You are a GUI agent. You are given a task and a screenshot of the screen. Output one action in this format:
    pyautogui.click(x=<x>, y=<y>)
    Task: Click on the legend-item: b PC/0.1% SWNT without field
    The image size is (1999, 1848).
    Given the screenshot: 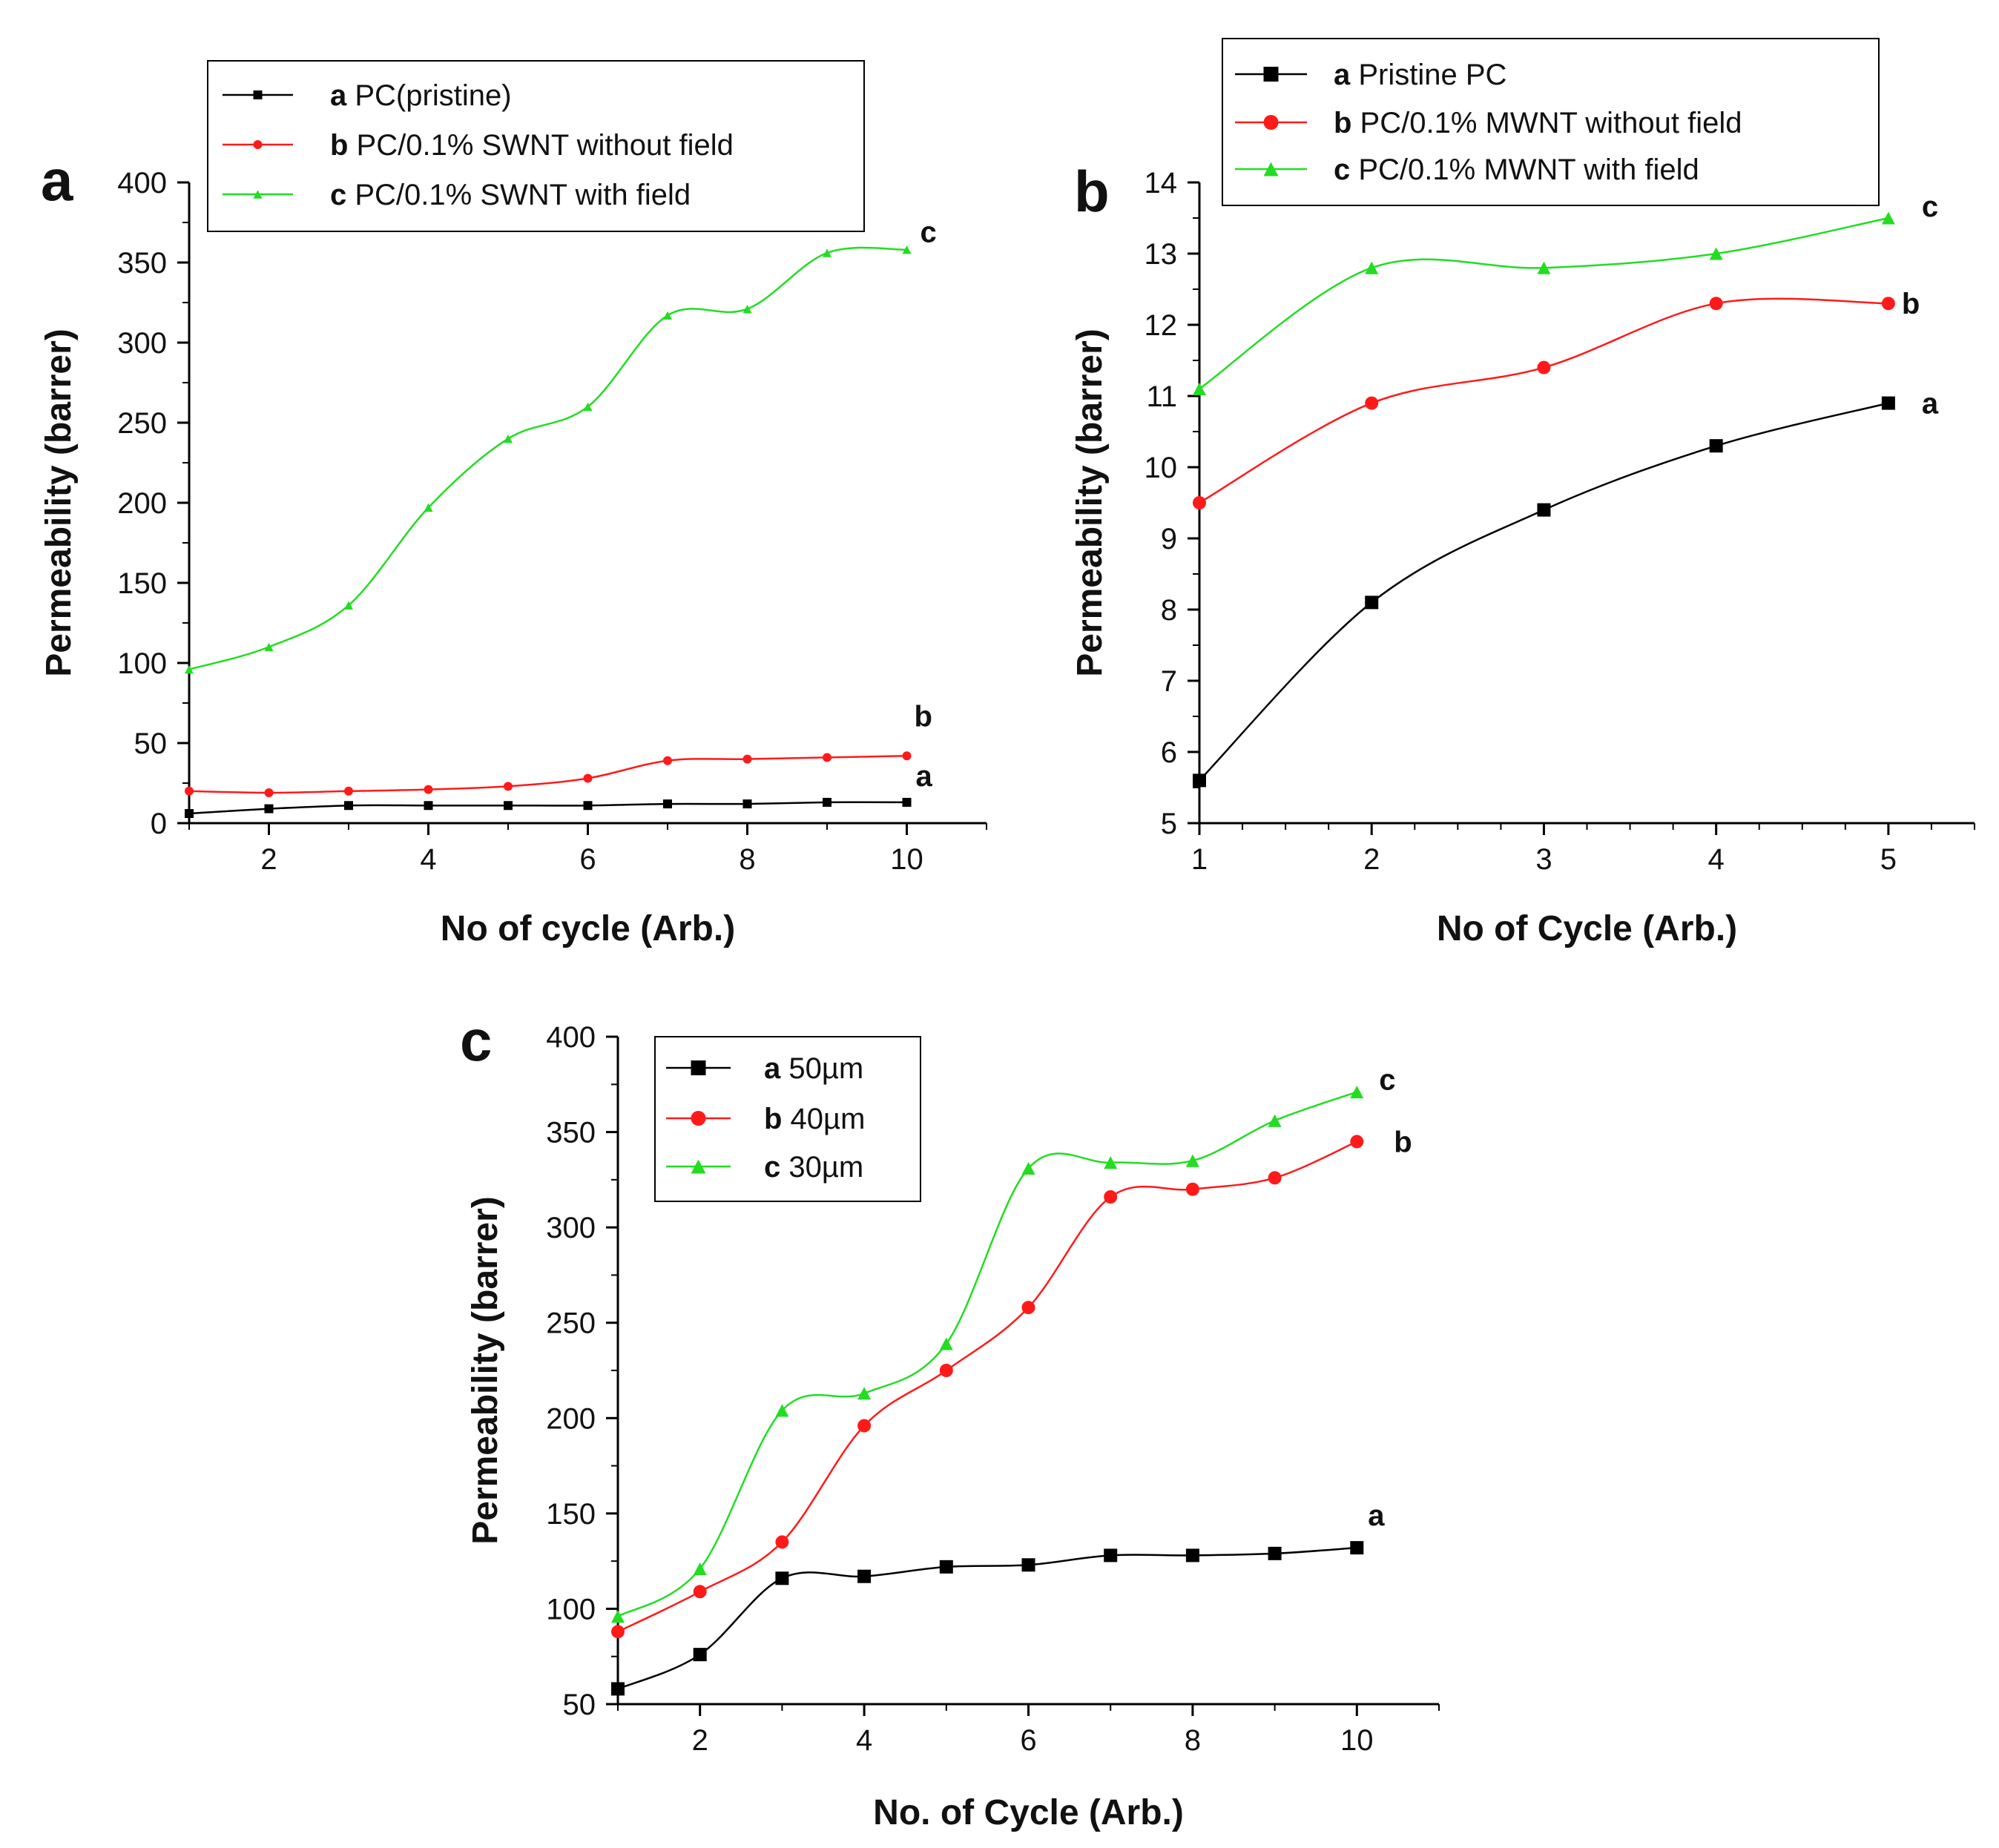 What is the action you would take?
    pyautogui.click(x=478, y=145)
    